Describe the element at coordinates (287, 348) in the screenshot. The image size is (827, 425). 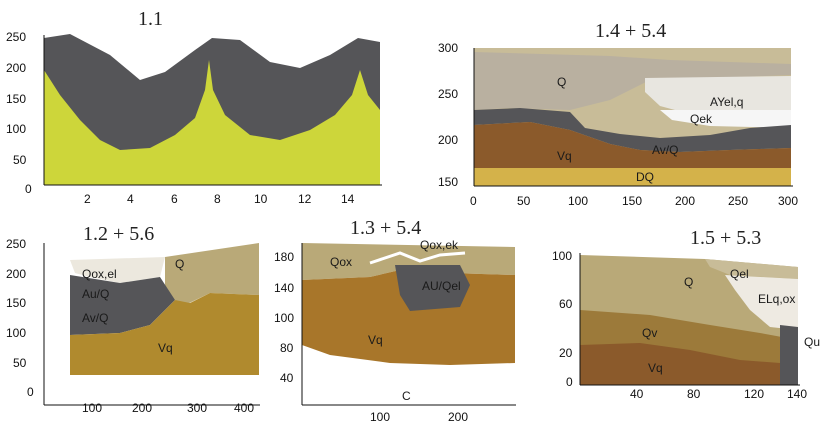
I see `y-tick: 80` at that location.